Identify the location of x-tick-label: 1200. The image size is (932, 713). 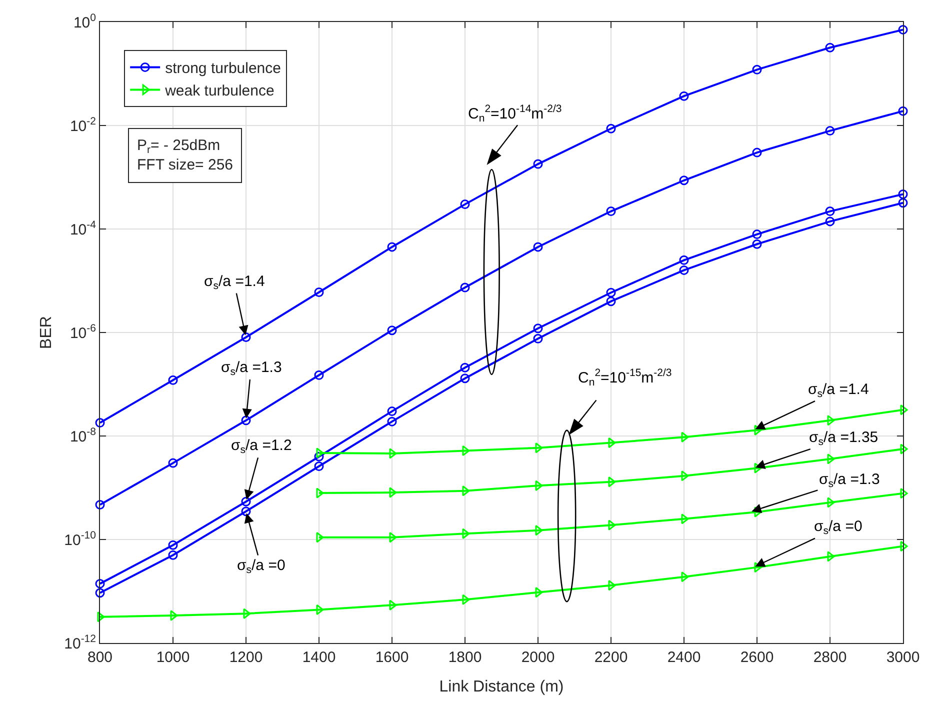
(246, 657).